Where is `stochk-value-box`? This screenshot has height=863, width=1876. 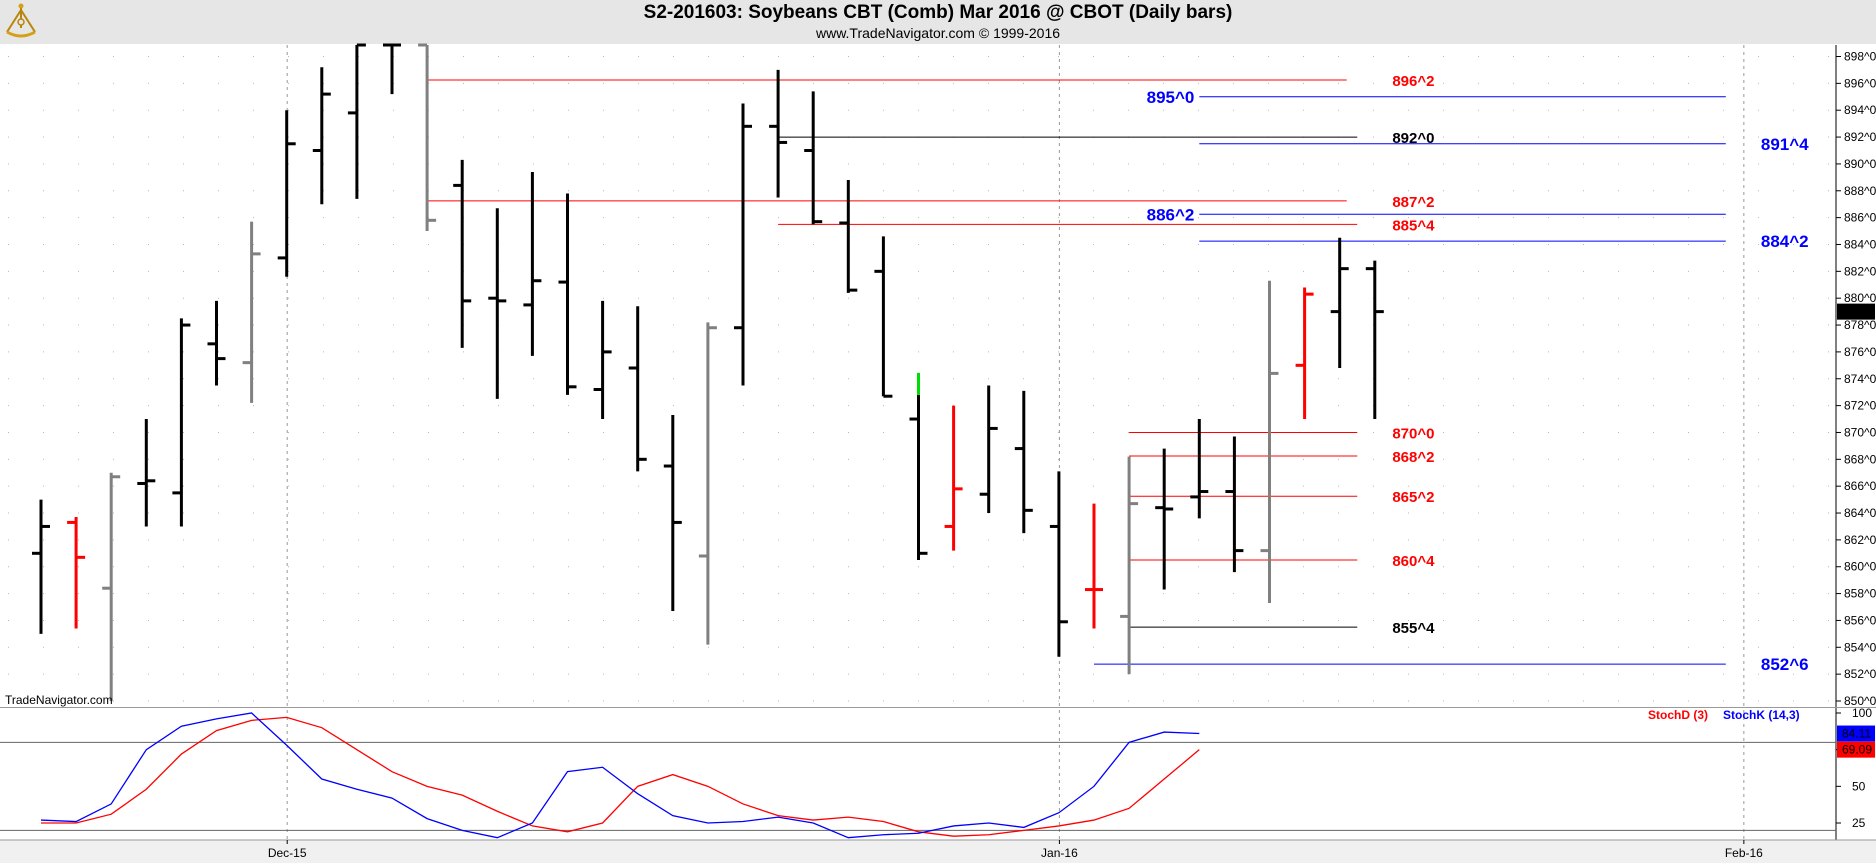
stochk-value-box is located at coordinates (1856, 733).